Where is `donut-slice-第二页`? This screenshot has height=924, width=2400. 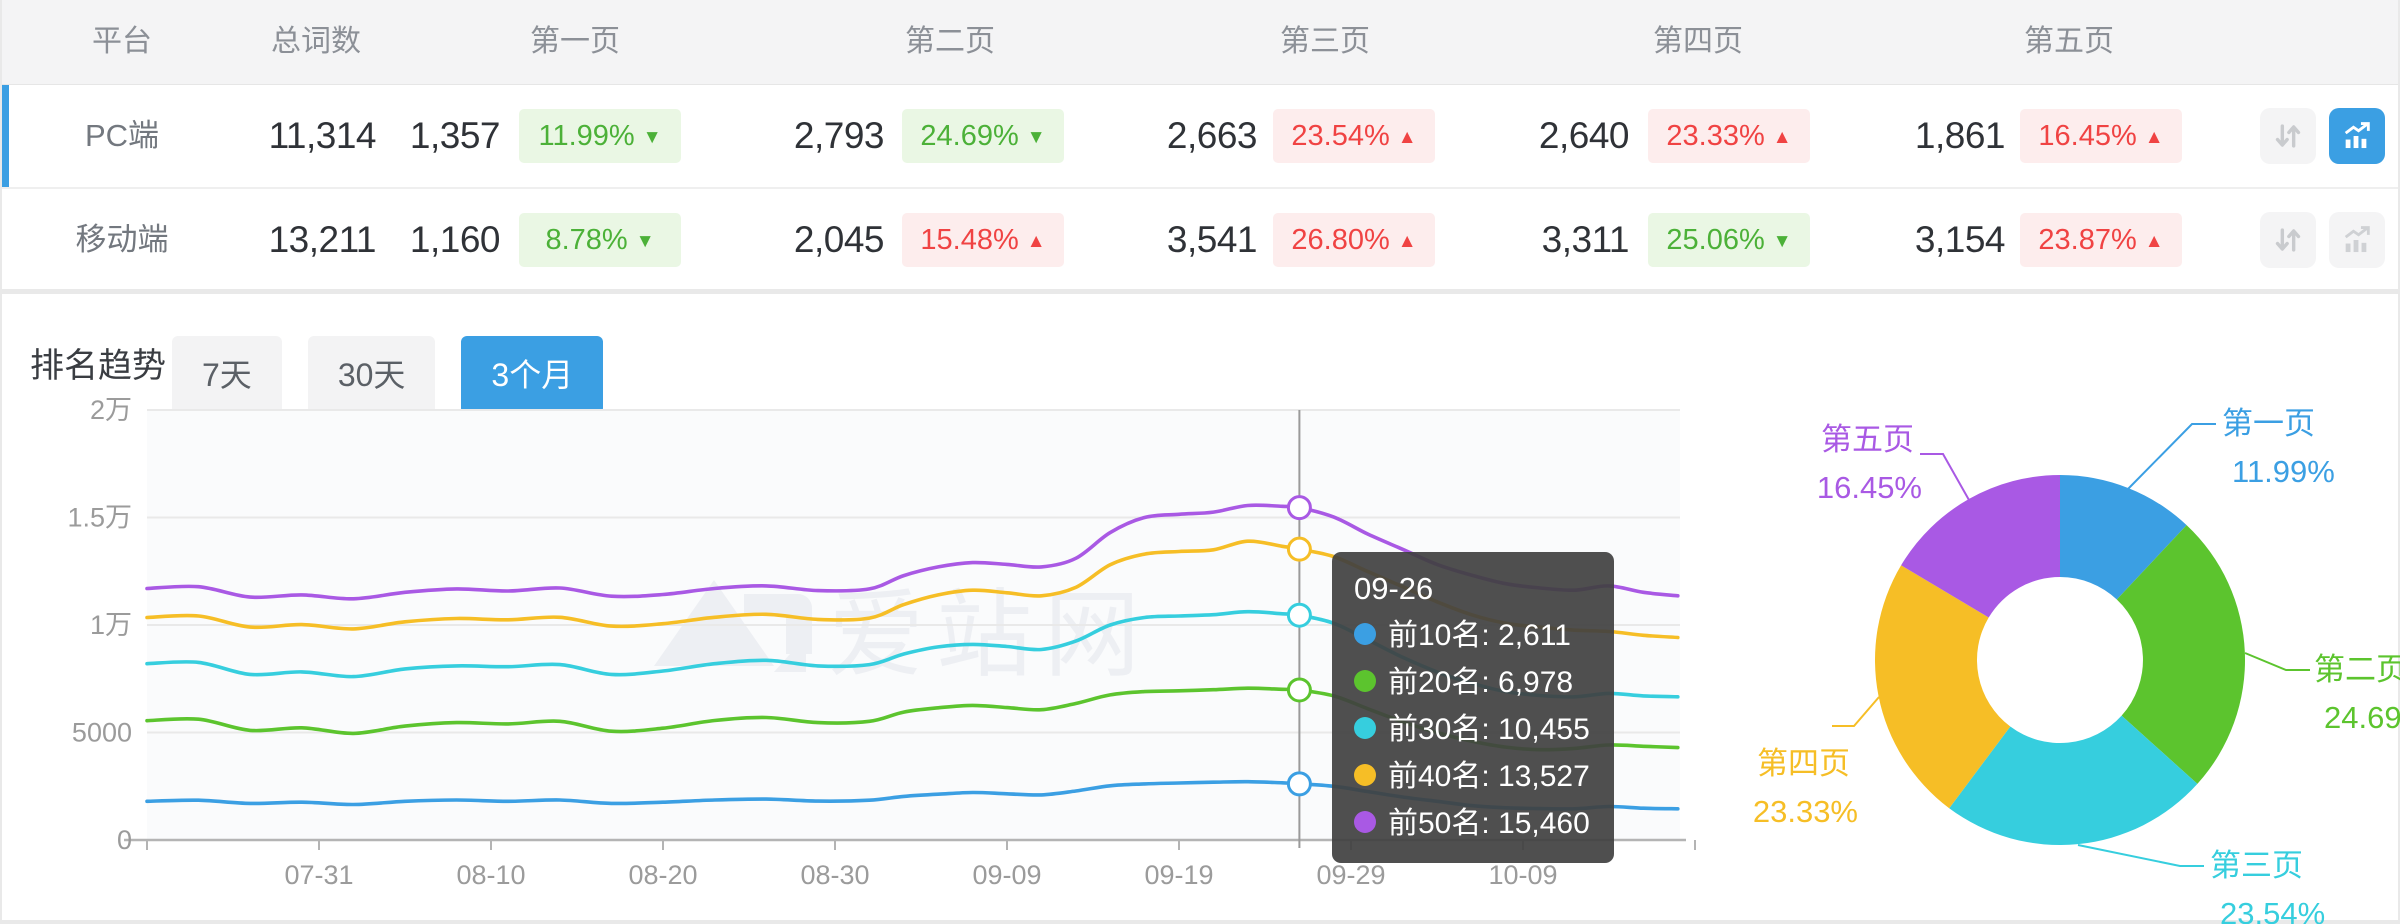 donut-slice-第二页 is located at coordinates (2181, 654).